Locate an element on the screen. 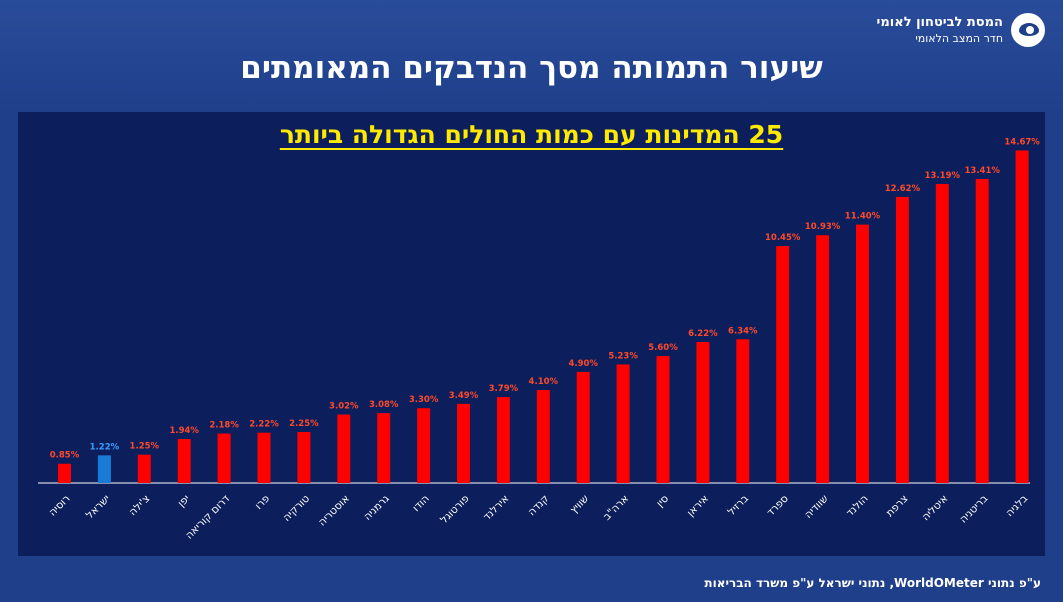 Image resolution: width=1063 pixels, height=602 pixels. category-label: צרפת is located at coordinates (897, 506).